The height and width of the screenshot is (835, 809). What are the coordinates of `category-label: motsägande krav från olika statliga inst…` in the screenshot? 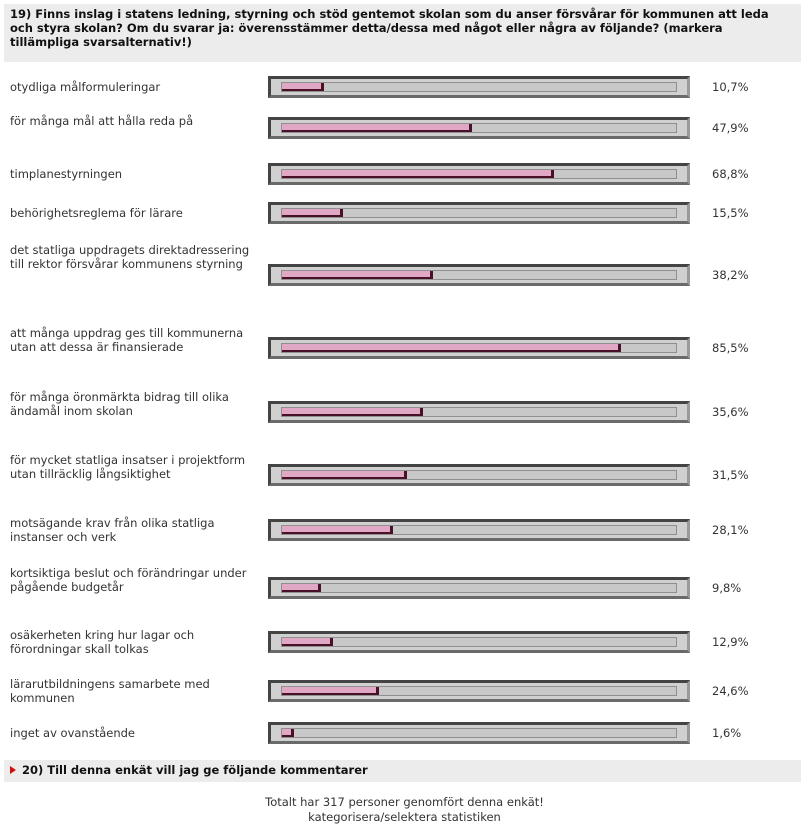 It's located at (112, 530).